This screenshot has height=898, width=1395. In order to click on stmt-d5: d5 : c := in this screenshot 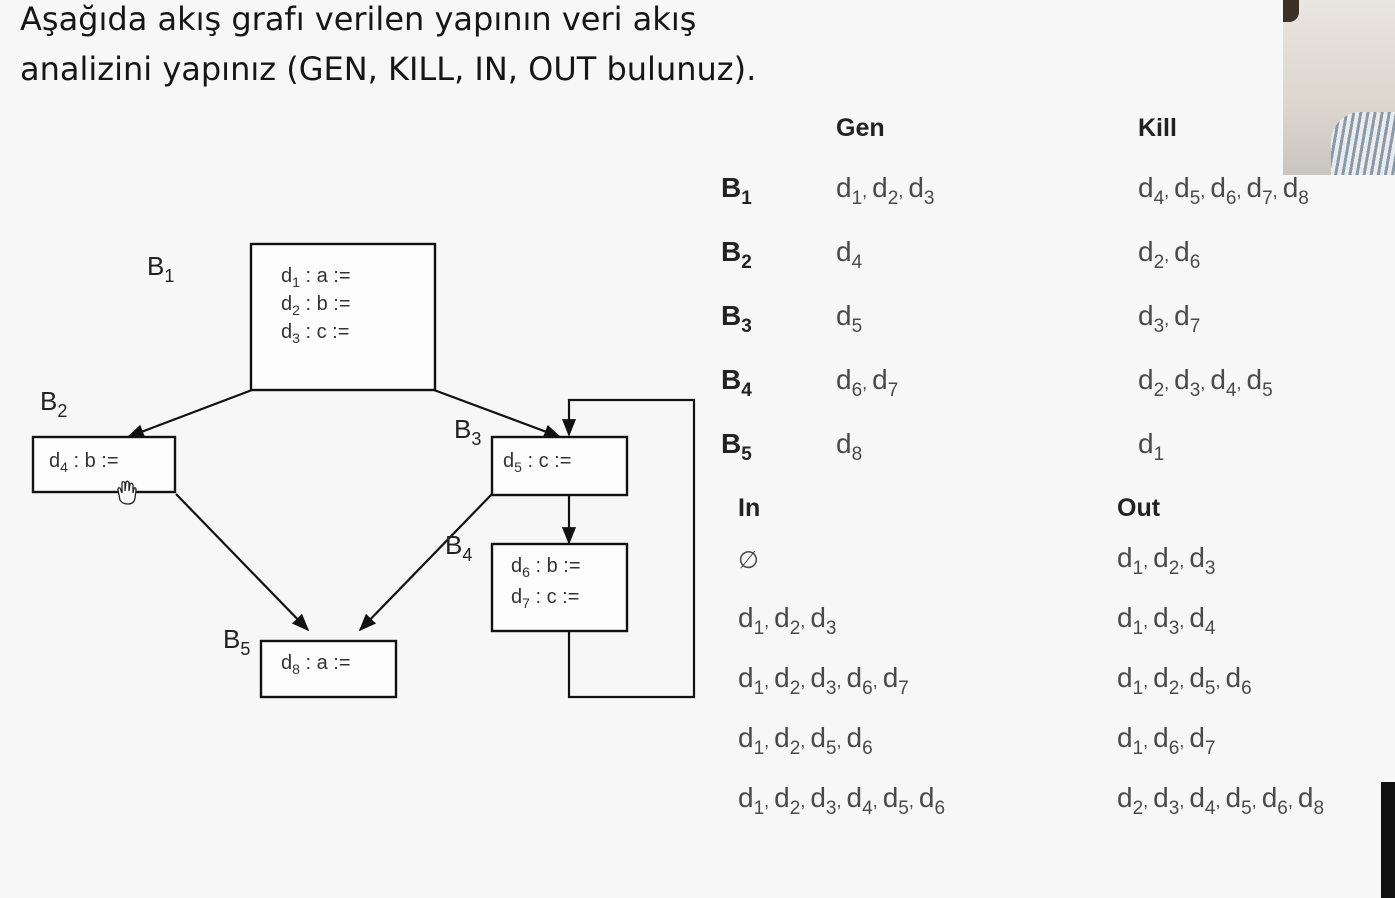, I will do `click(537, 462)`.